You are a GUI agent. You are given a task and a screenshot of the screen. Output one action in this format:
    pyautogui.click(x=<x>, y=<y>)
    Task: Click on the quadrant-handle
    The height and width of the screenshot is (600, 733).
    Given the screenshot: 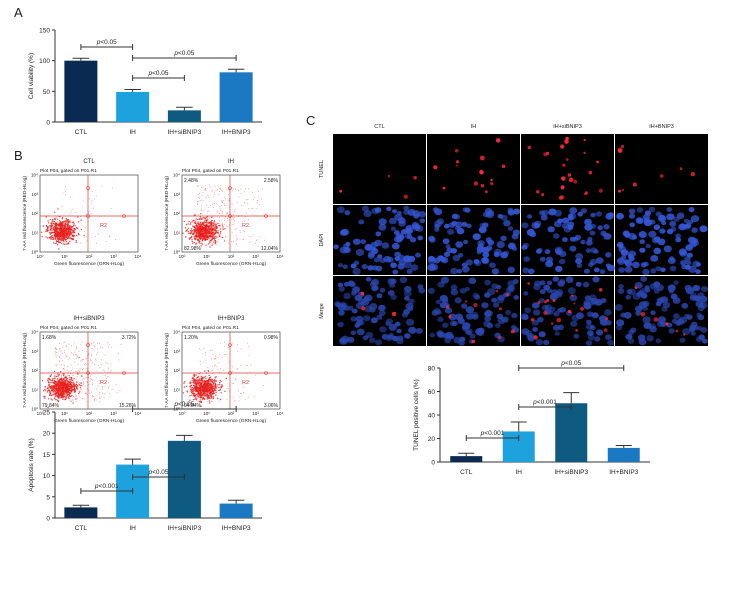 What is the action you would take?
    pyautogui.click(x=88, y=373)
    